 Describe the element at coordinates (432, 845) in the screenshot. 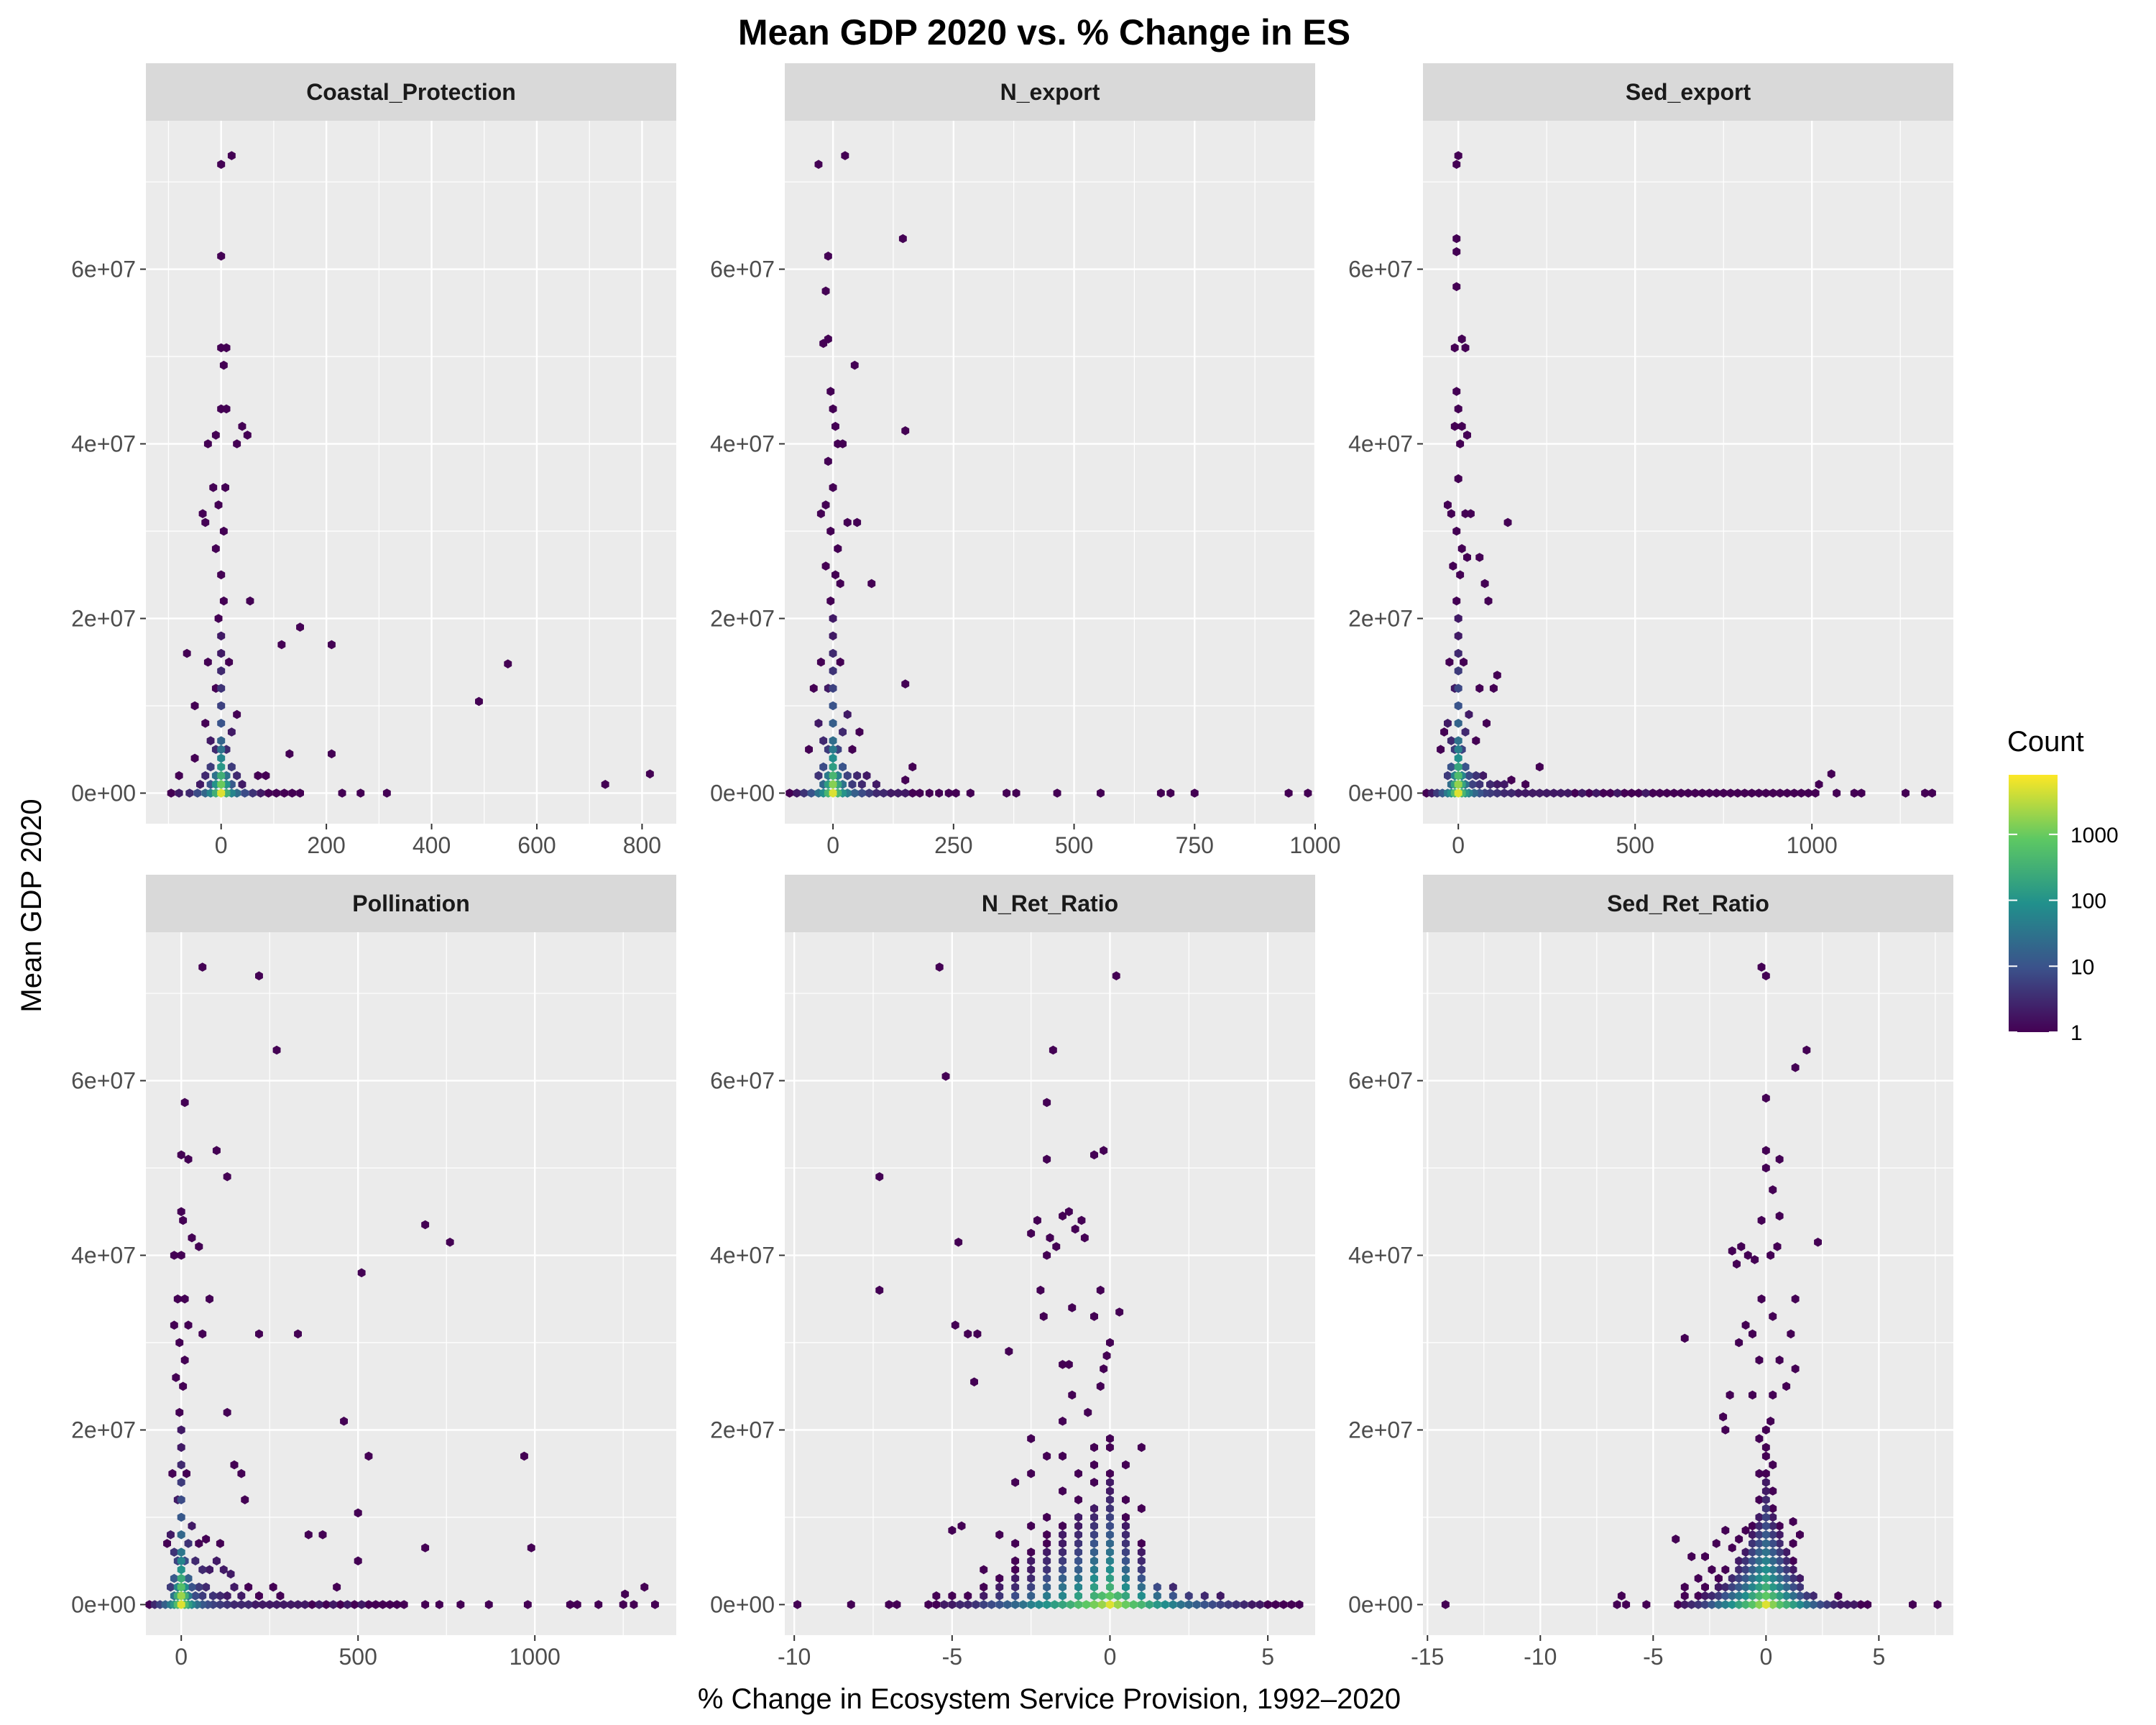

I see `x-tick-label: 400` at that location.